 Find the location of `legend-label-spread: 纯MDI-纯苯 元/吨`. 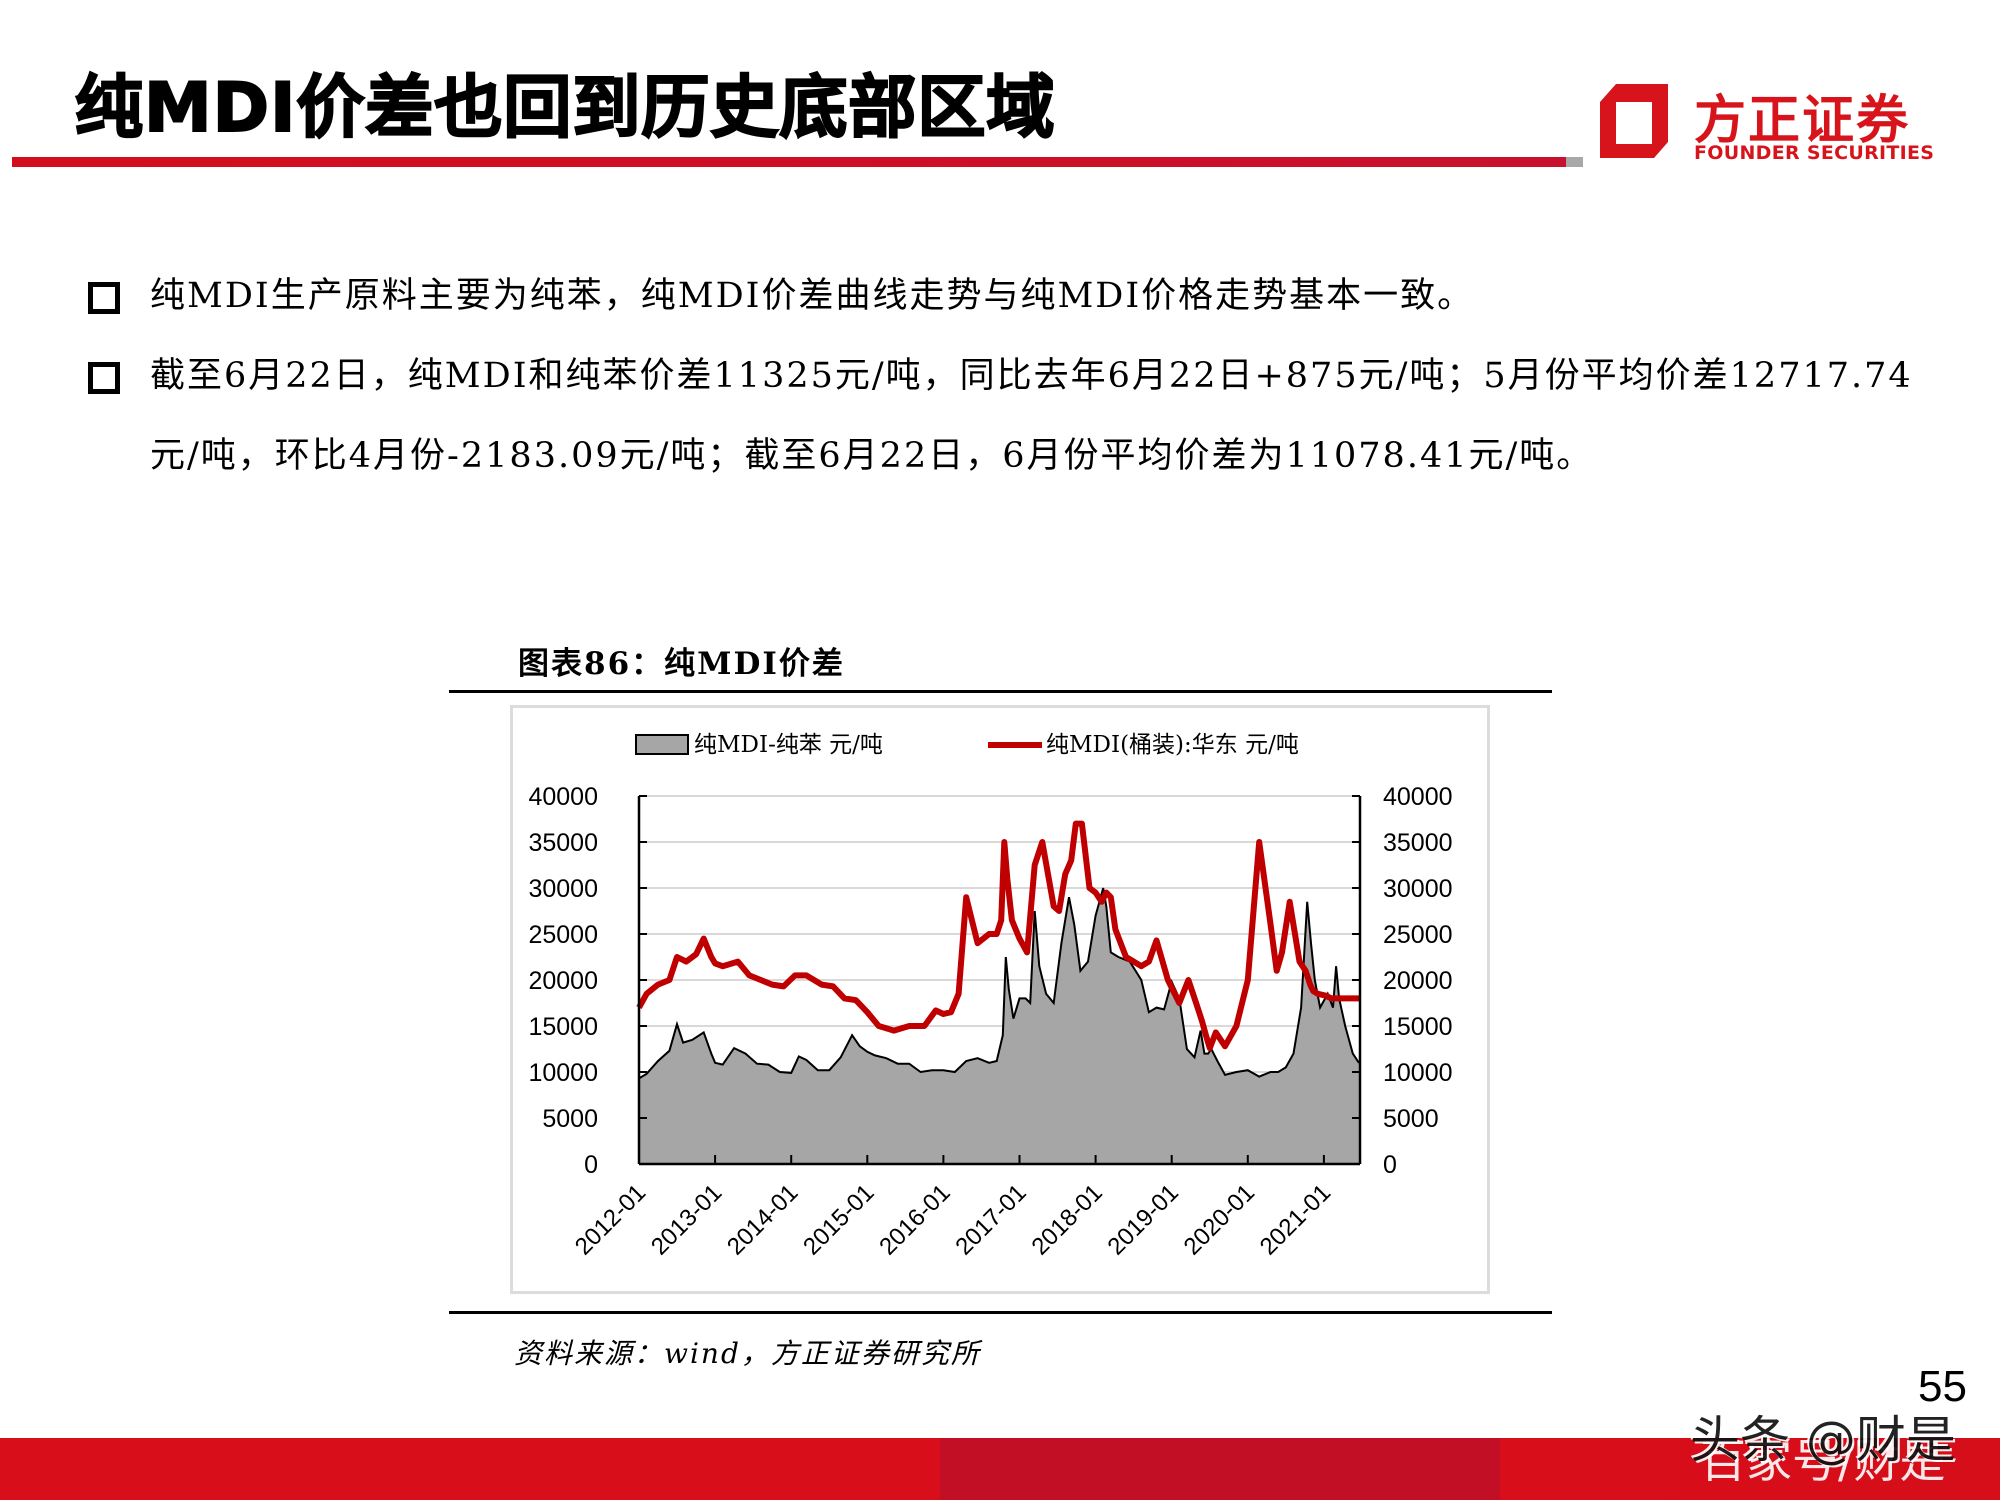

legend-label-spread: 纯MDI-纯苯 元/吨 is located at coordinates (788, 745).